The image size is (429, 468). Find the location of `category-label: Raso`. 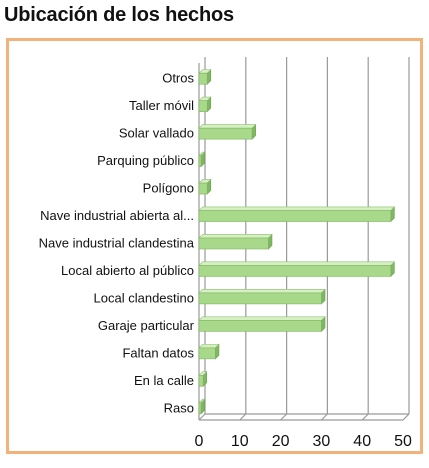

category-label: Raso is located at coordinates (179, 407).